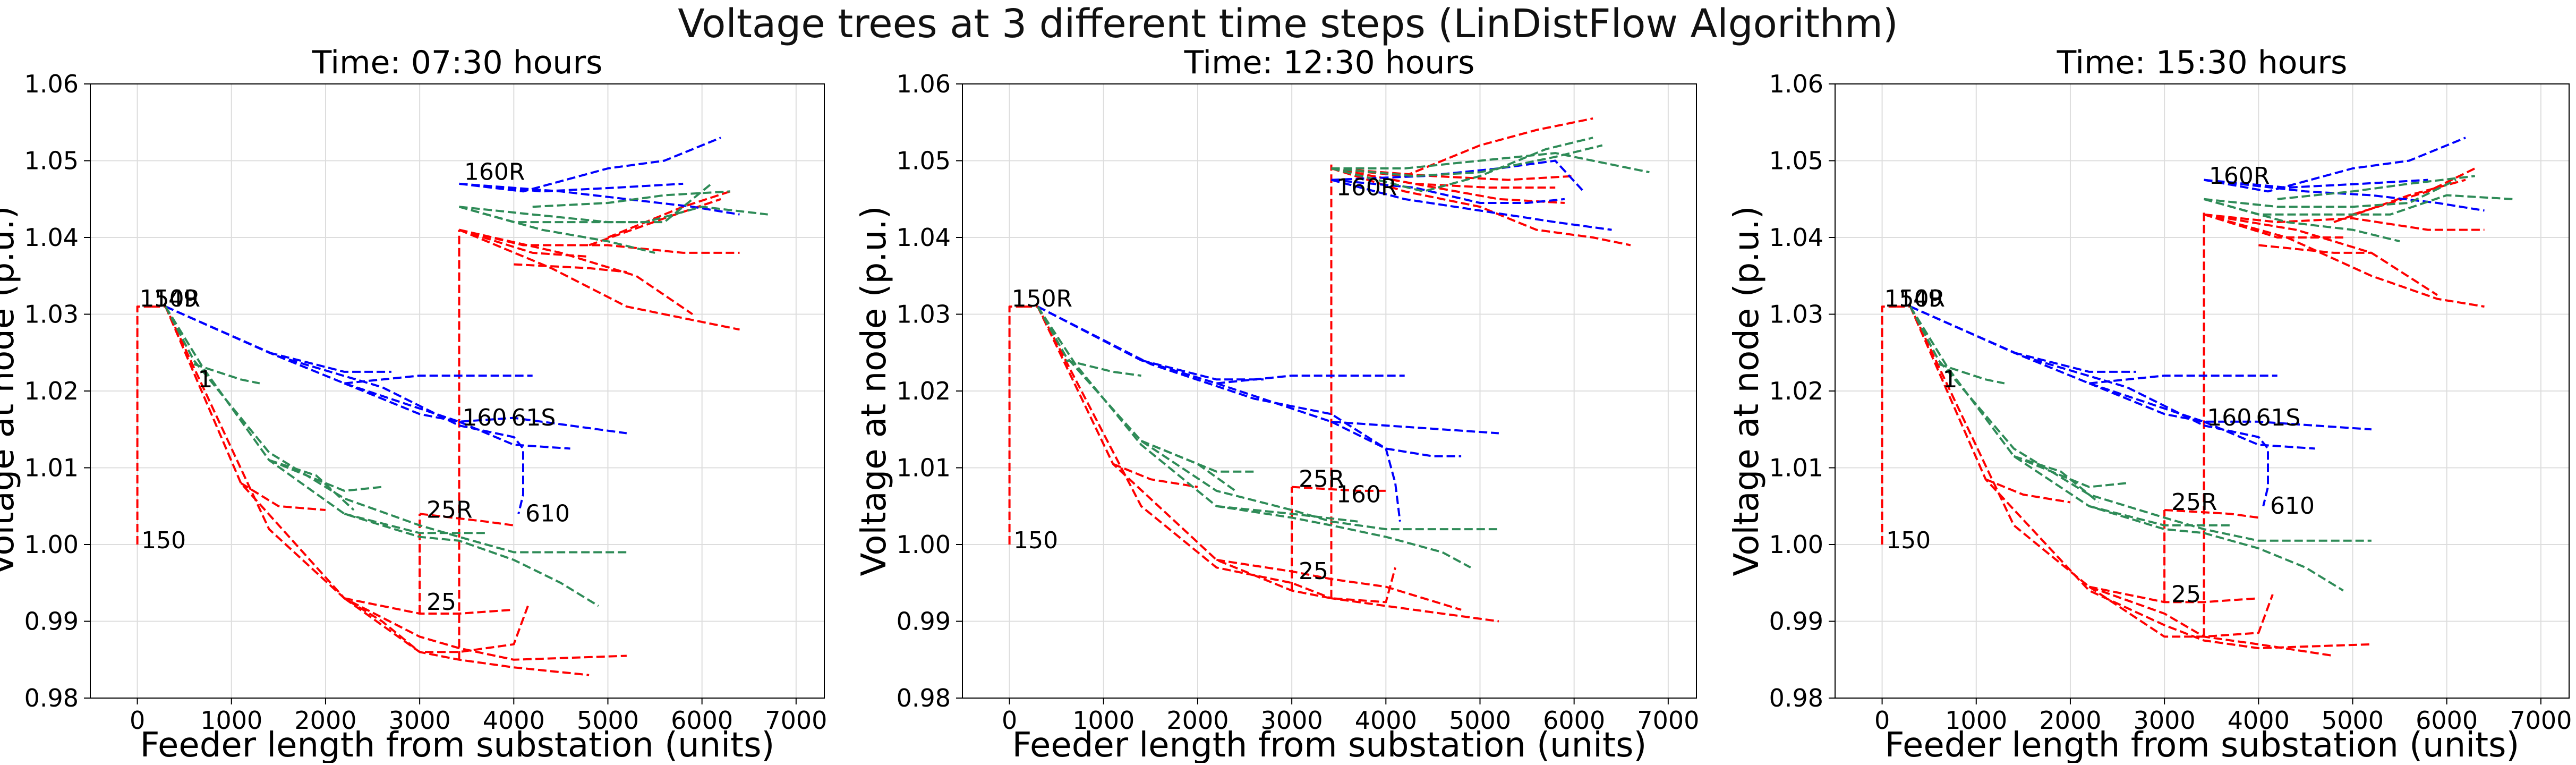 The height and width of the screenshot is (765, 2576). Describe the element at coordinates (1747, 391) in the screenshot. I see `y-axis-label: Voltage at node (p.u.)` at that location.